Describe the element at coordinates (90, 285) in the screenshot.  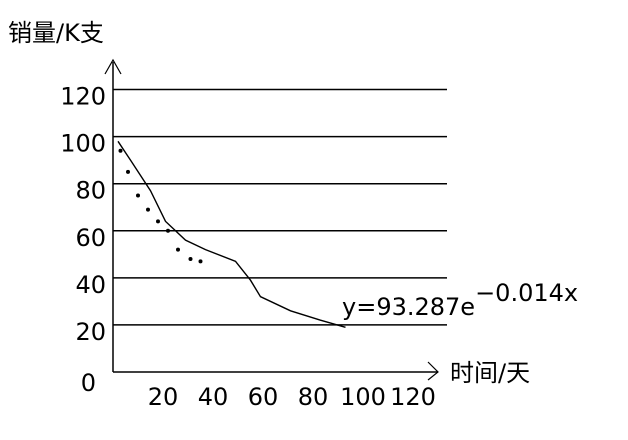
I see `y-tick-label: 40` at that location.